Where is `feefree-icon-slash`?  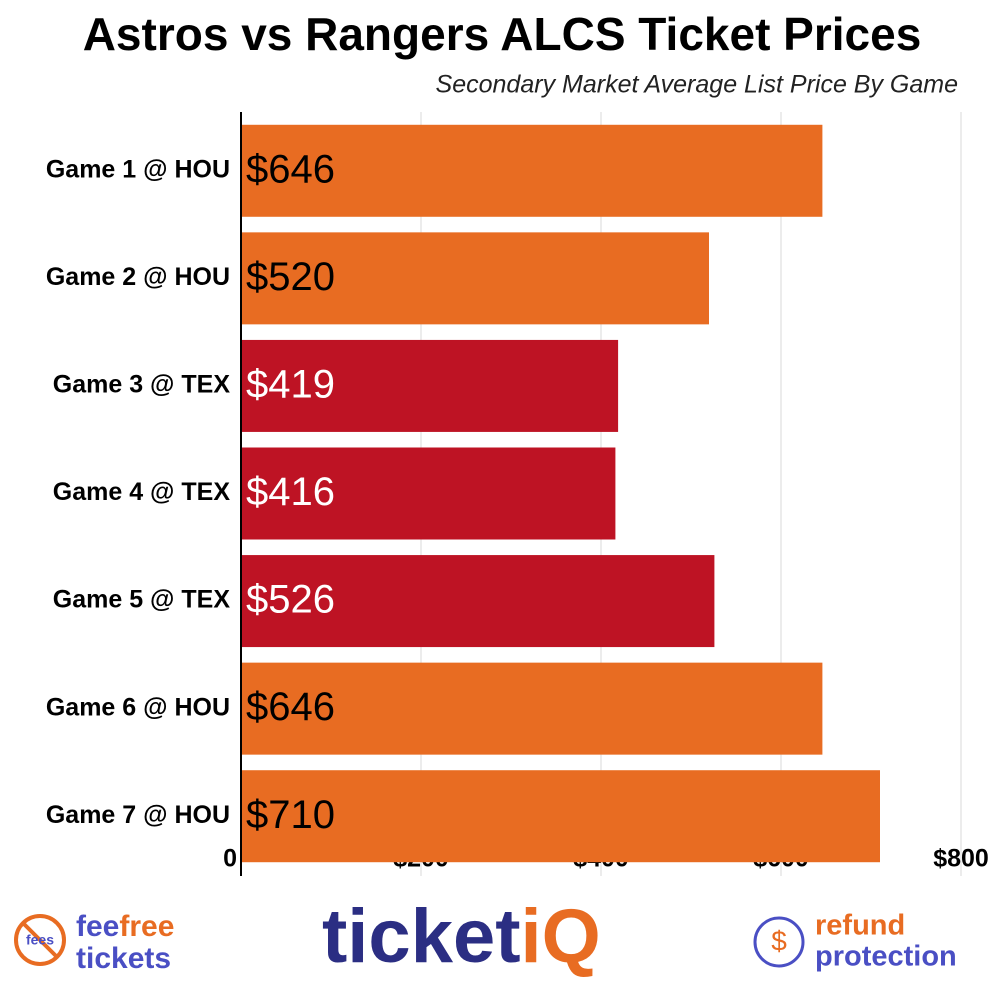 feefree-icon-slash is located at coordinates (40, 940).